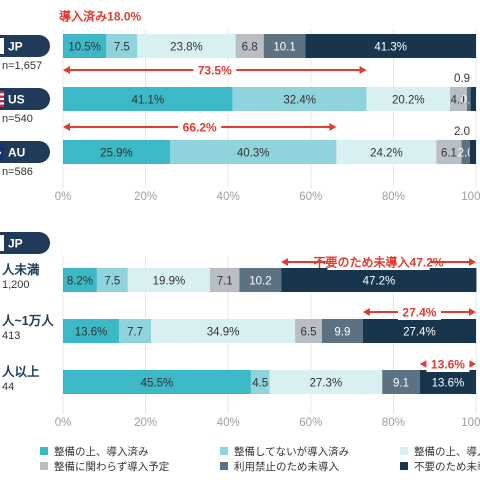 This screenshot has width=480, height=480. I want to click on legend-label: 整備してないが導入済み, so click(291, 451).